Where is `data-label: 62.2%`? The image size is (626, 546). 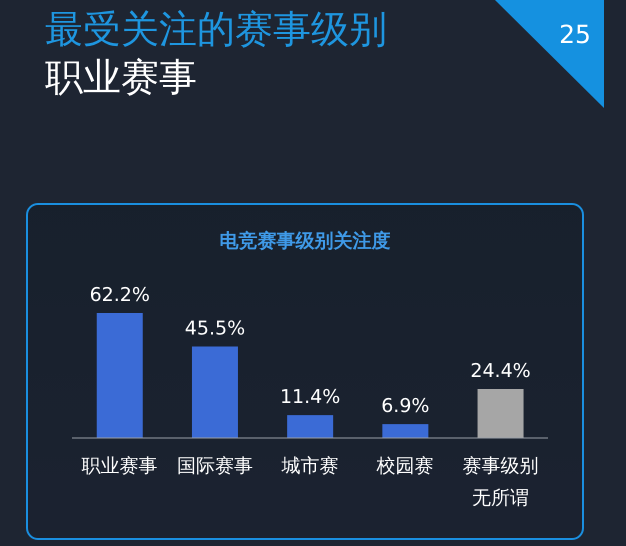 data-label: 62.2% is located at coordinates (120, 295).